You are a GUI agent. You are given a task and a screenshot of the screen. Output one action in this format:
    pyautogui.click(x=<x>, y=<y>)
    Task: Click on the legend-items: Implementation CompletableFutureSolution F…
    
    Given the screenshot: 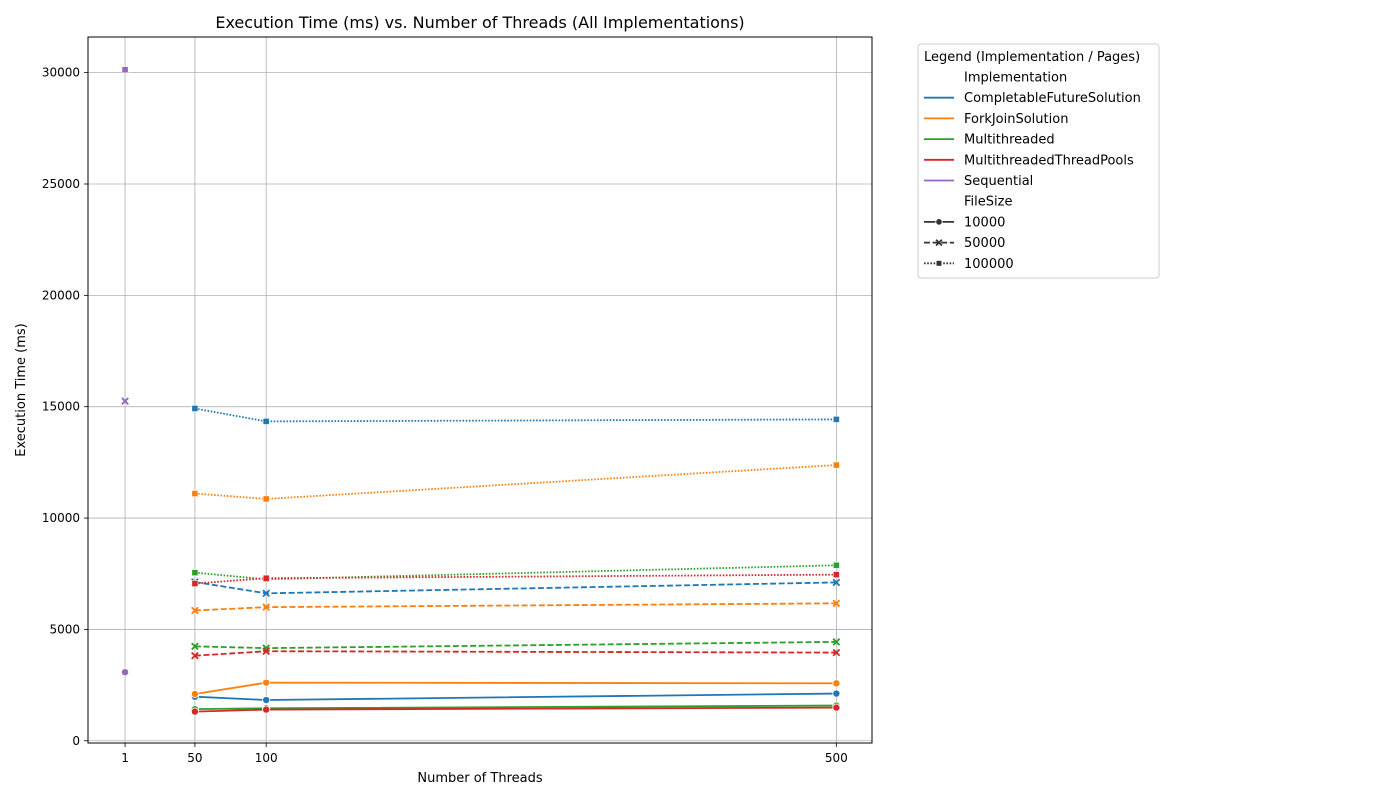 What is the action you would take?
    pyautogui.click(x=1032, y=171)
    